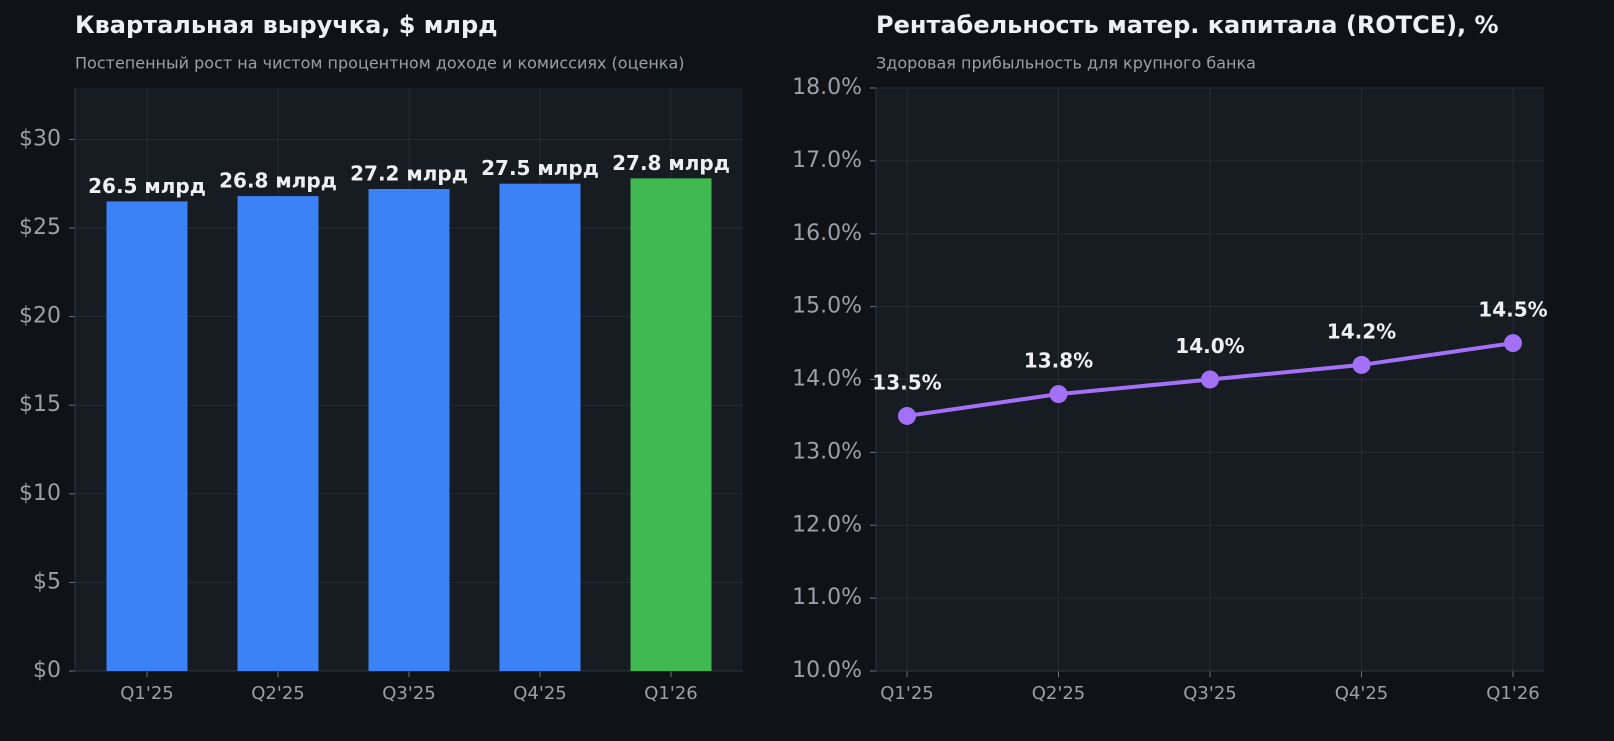  What do you see at coordinates (827, 597) in the screenshot?
I see `y-tick-label: 11.0%` at bounding box center [827, 597].